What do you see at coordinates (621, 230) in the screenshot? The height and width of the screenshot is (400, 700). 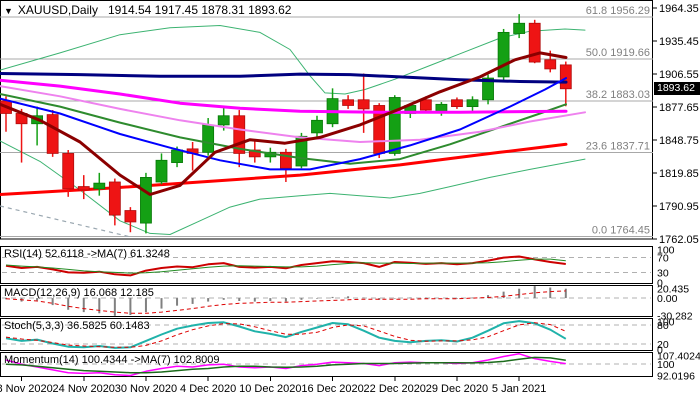 I see `fib-label-0.0: 0.0 1764.45` at bounding box center [621, 230].